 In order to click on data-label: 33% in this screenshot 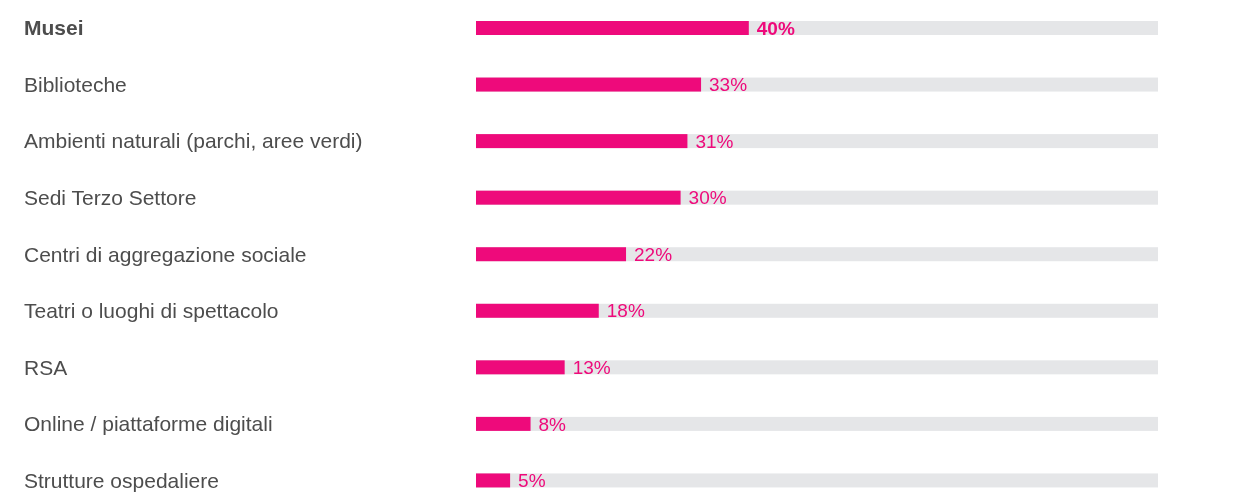, I will do `click(728, 85)`.